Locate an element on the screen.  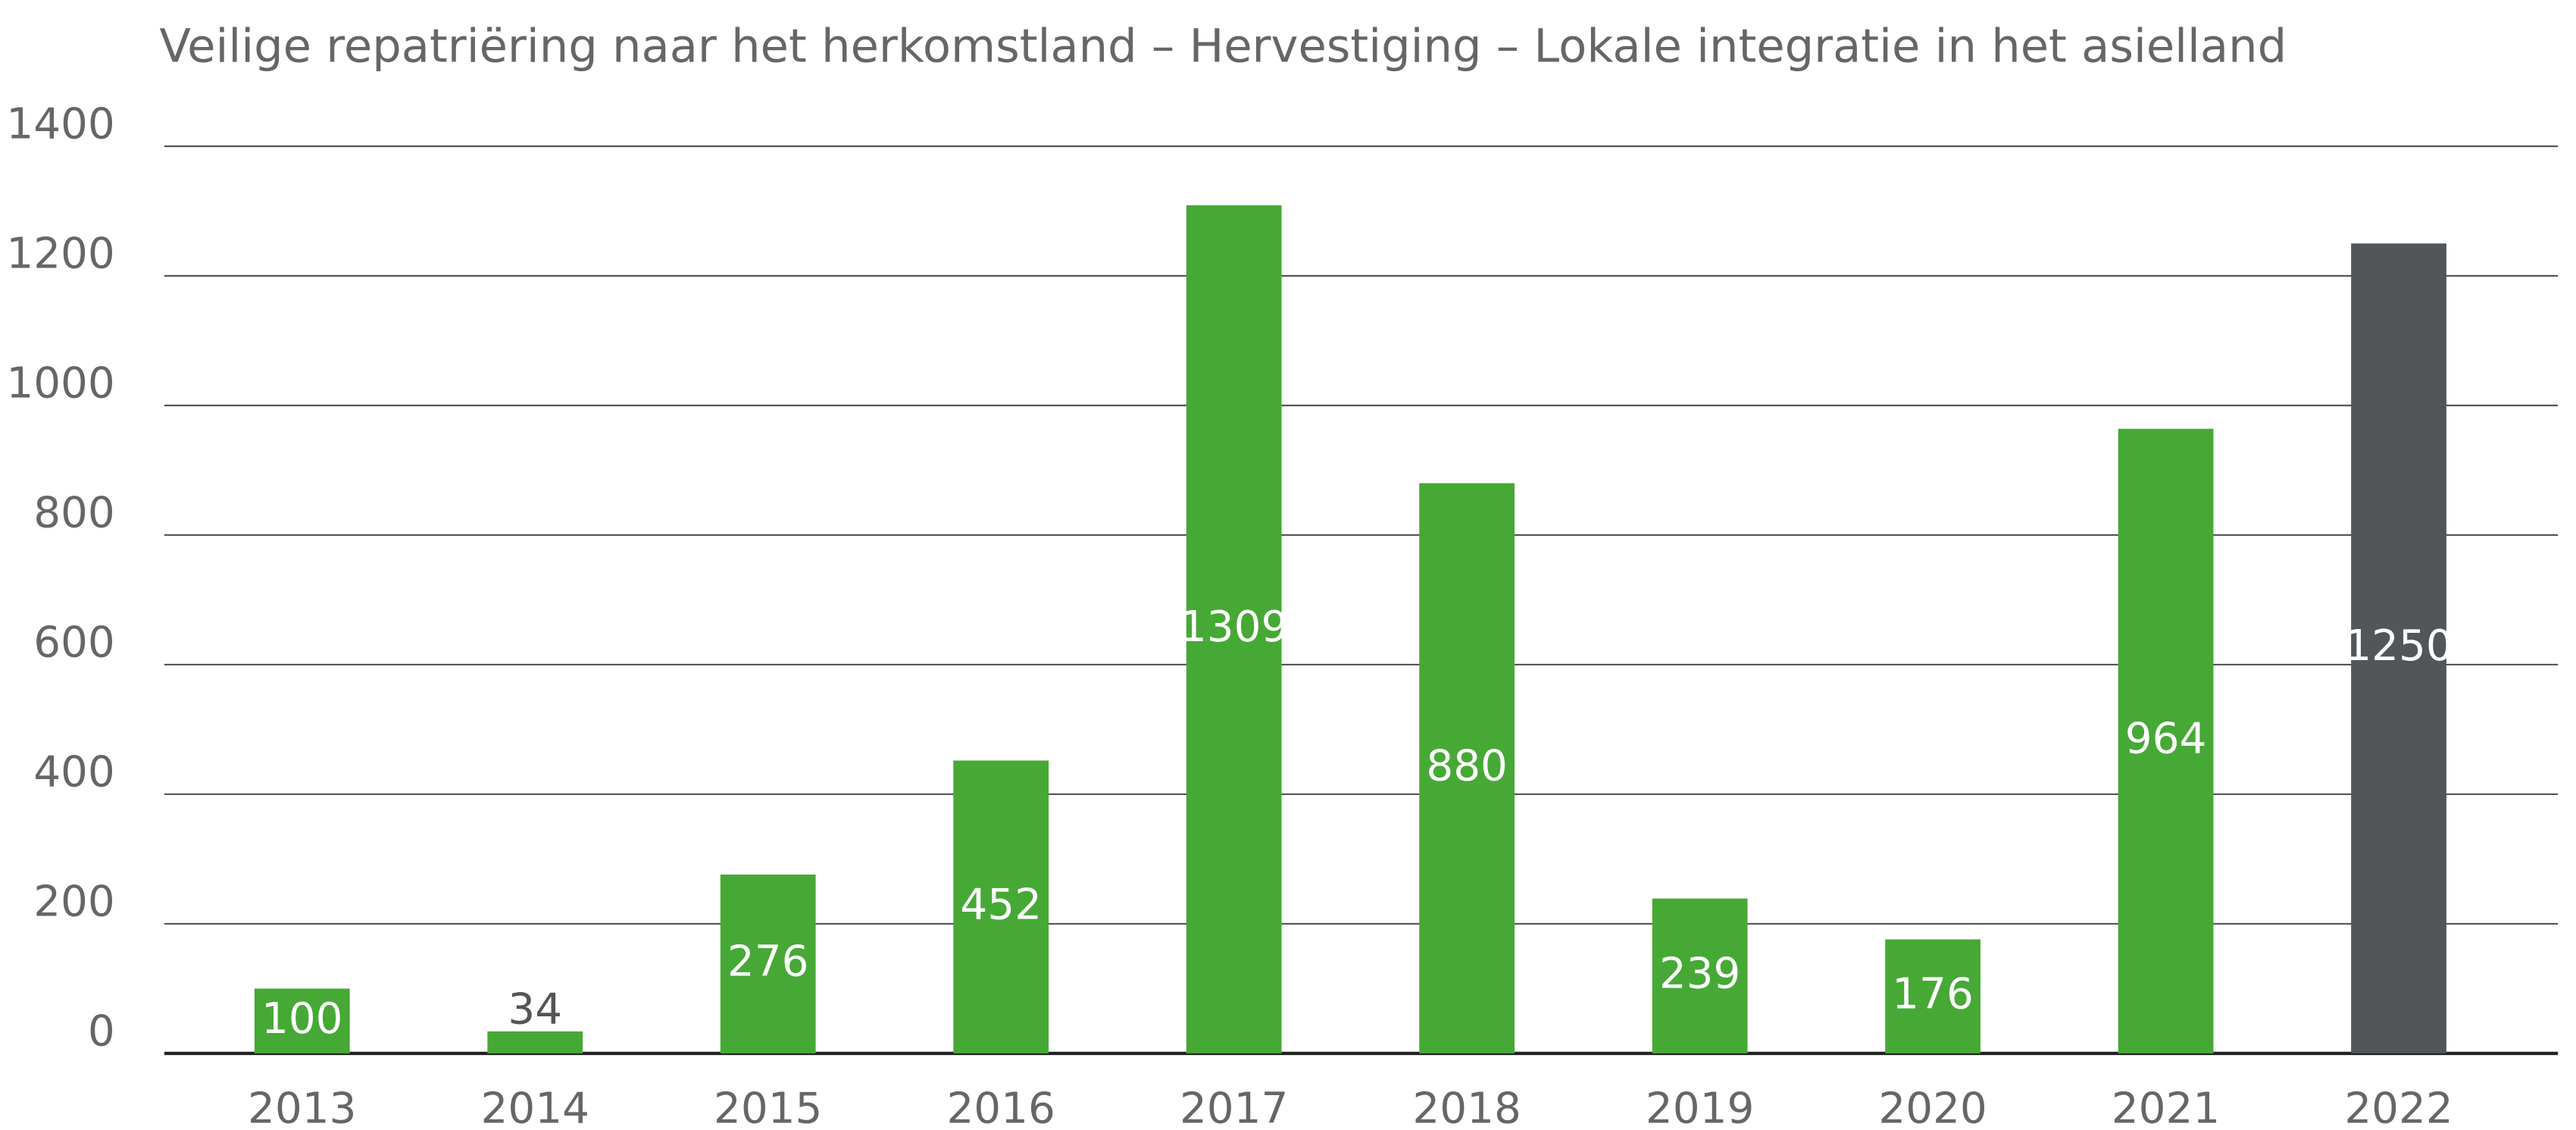
data-label: 1250 is located at coordinates (2398, 646).